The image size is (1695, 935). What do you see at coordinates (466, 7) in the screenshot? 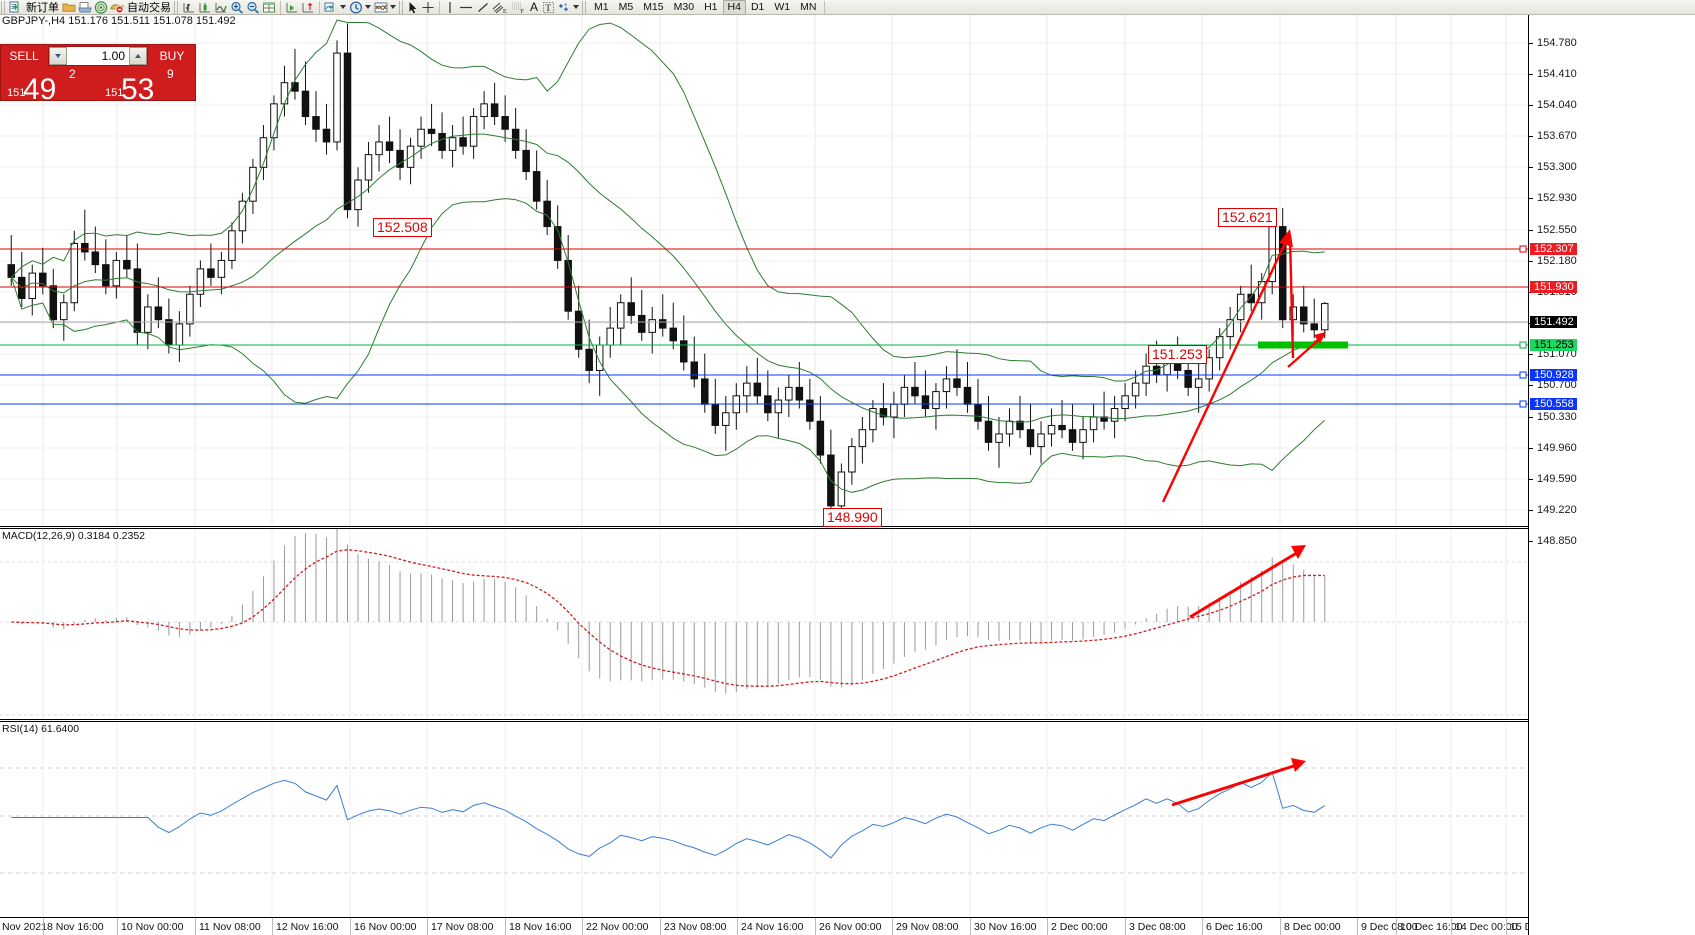
I see `horizontal-line-icon` at bounding box center [466, 7].